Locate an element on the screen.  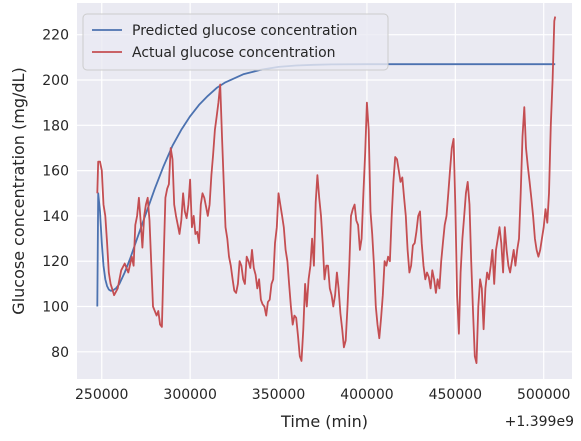
y-tick-label: 100 is located at coordinates (55, 308).